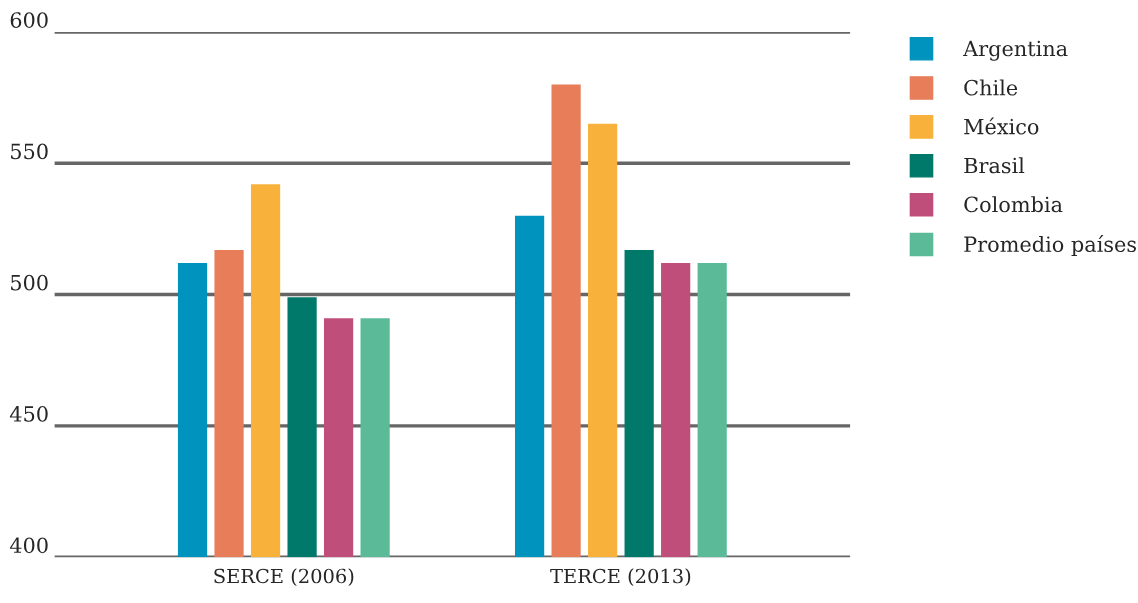 This screenshot has width=1138, height=603. What do you see at coordinates (29, 151) in the screenshot?
I see `y-tick-label: 550` at bounding box center [29, 151].